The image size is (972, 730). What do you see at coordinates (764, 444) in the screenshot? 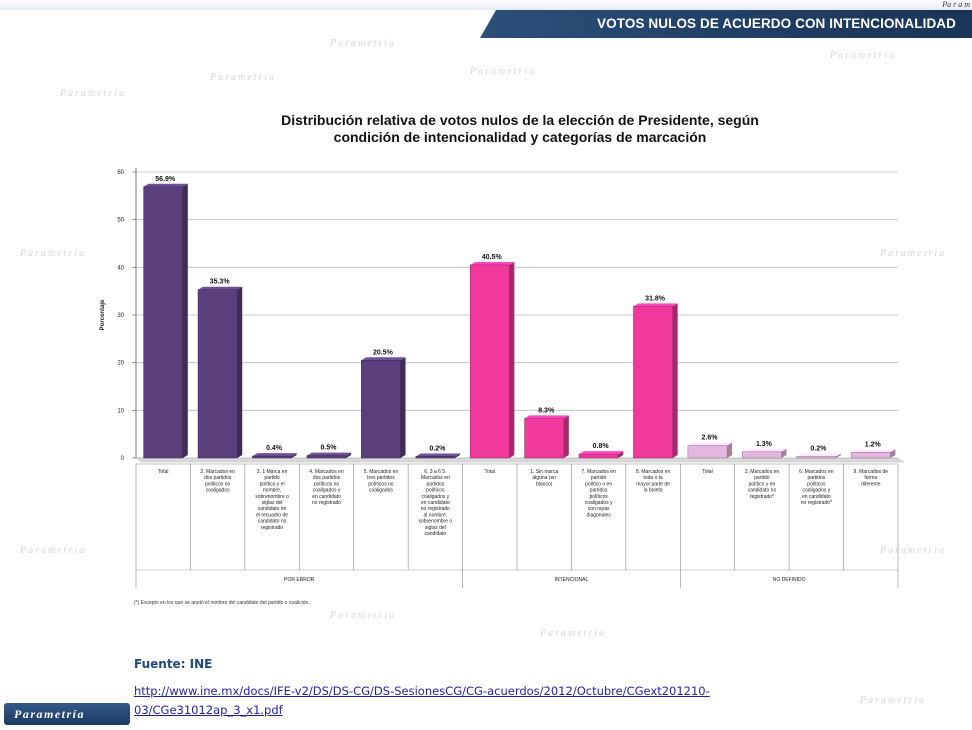
I see `data-label: 1.3%` at bounding box center [764, 444].